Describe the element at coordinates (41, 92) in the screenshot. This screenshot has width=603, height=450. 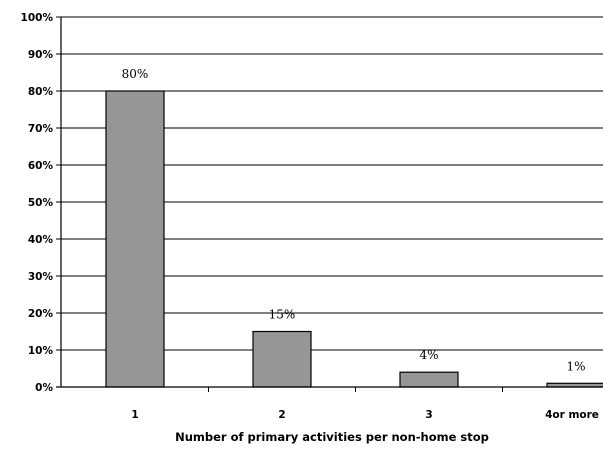
I see `y-tick-label-80: 80%` at that location.